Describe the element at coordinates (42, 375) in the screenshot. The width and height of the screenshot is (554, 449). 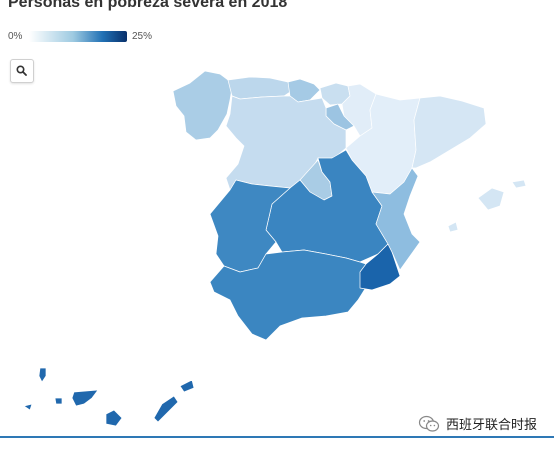
I see `region-canarias-la-palma` at that location.